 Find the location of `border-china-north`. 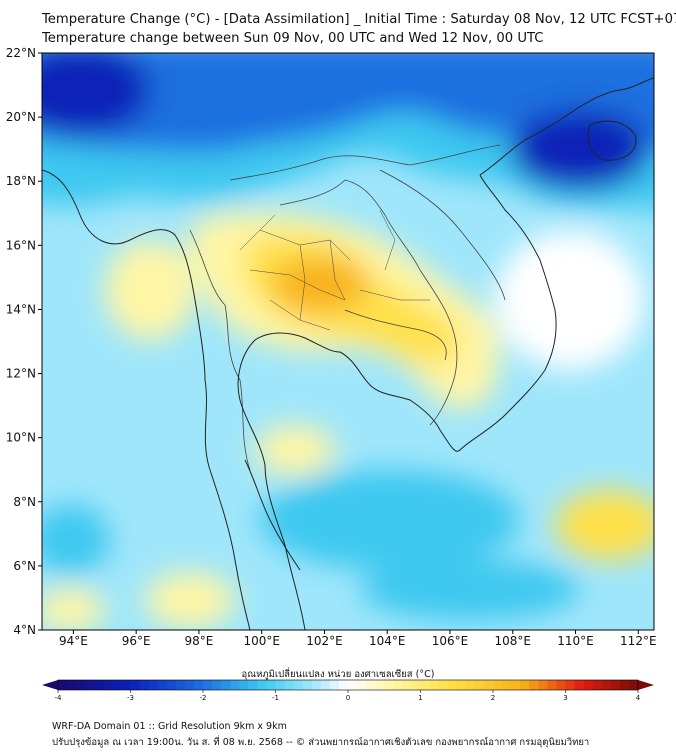

border-china-north is located at coordinates (365, 162).